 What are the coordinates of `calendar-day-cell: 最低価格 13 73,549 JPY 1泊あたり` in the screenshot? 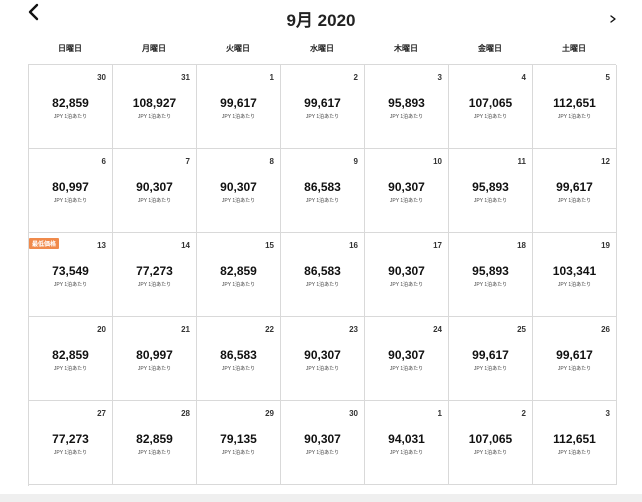 It's located at (71, 275).